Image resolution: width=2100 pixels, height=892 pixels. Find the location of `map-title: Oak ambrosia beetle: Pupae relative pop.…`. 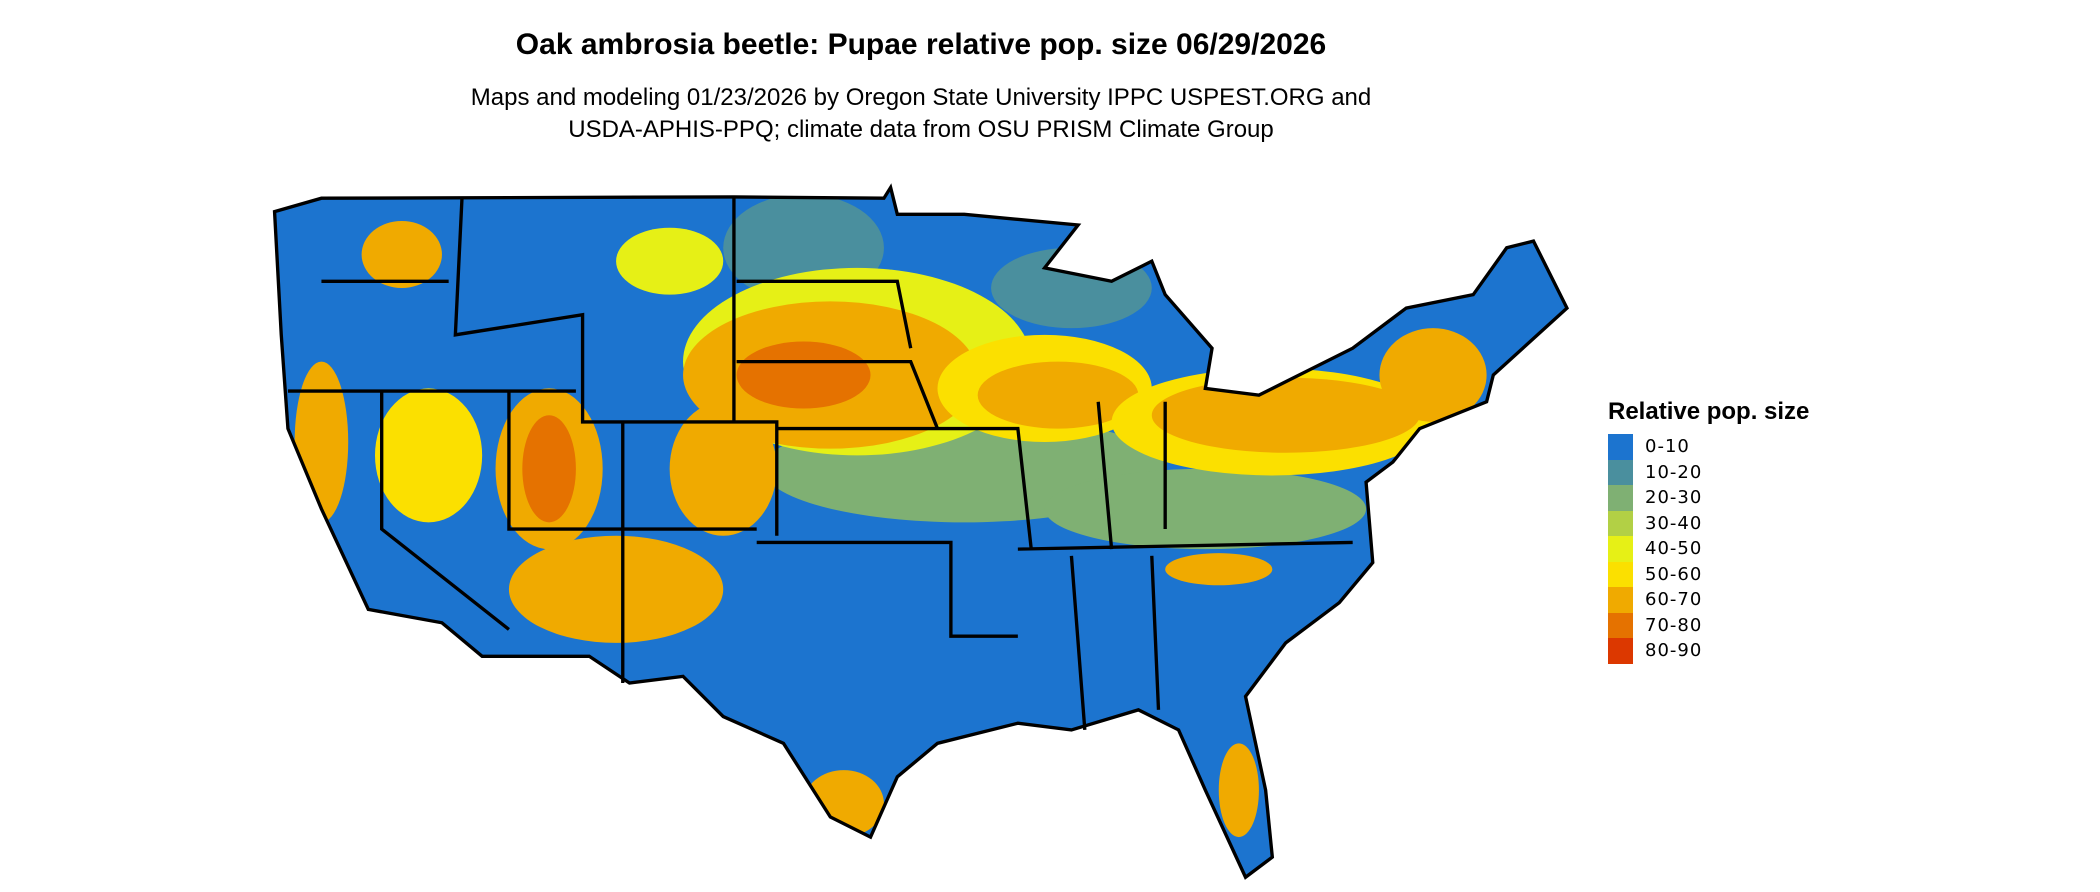

map-title: Oak ambrosia beetle: Pupae relative pop.… is located at coordinates (921, 44).